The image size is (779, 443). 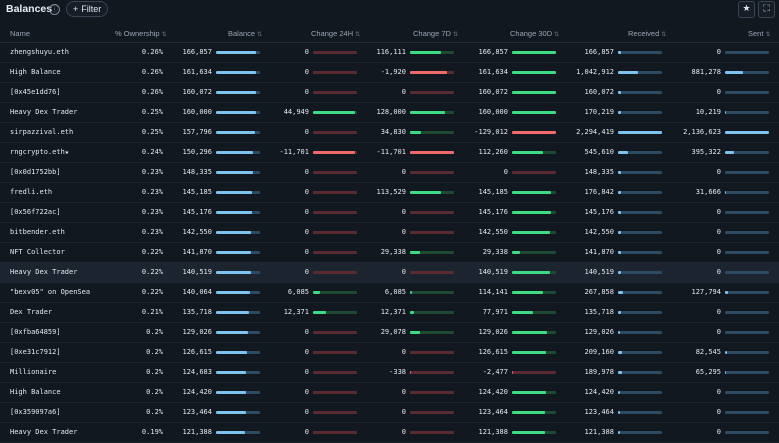 I want to click on bar-fill-c30, so click(x=516, y=252).